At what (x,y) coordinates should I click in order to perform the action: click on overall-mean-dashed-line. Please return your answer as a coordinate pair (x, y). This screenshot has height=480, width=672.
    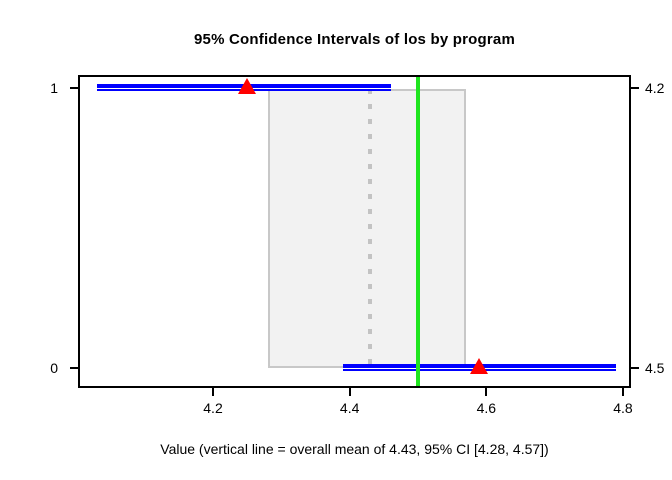
    Looking at the image, I should click on (370, 228).